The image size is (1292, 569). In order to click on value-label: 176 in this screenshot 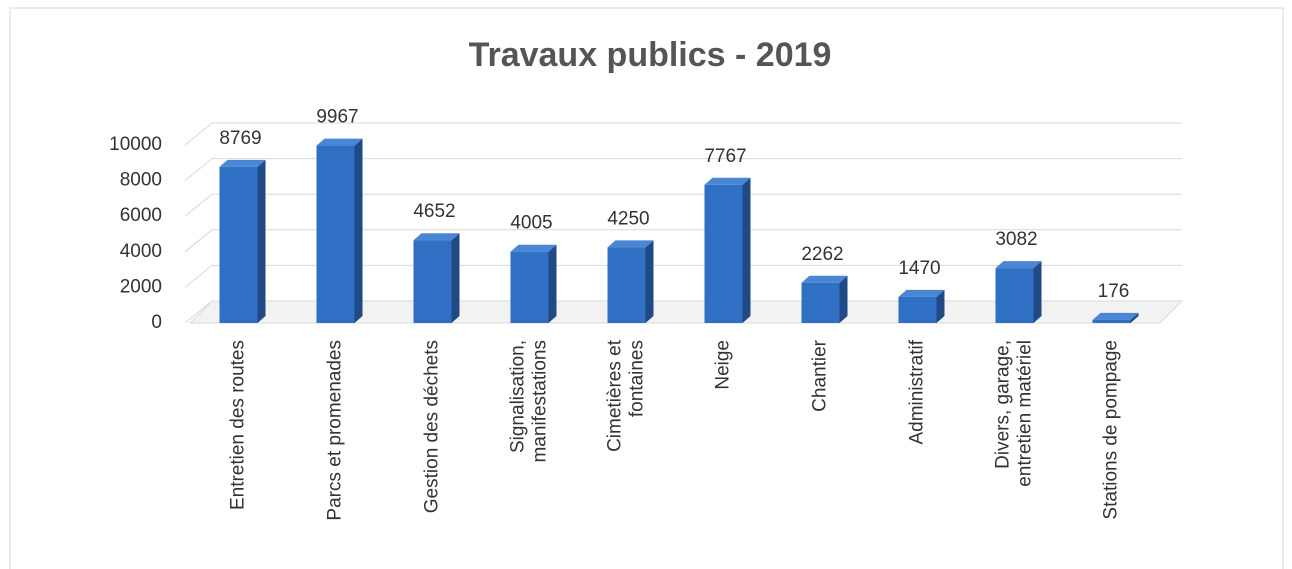, I will do `click(1114, 291)`.